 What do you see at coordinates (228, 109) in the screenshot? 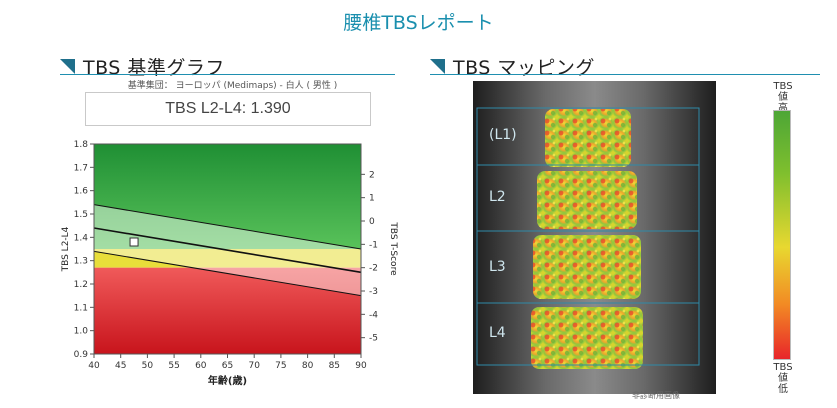
I see `tbs-value-box: TBS L2-L4: 1.390` at bounding box center [228, 109].